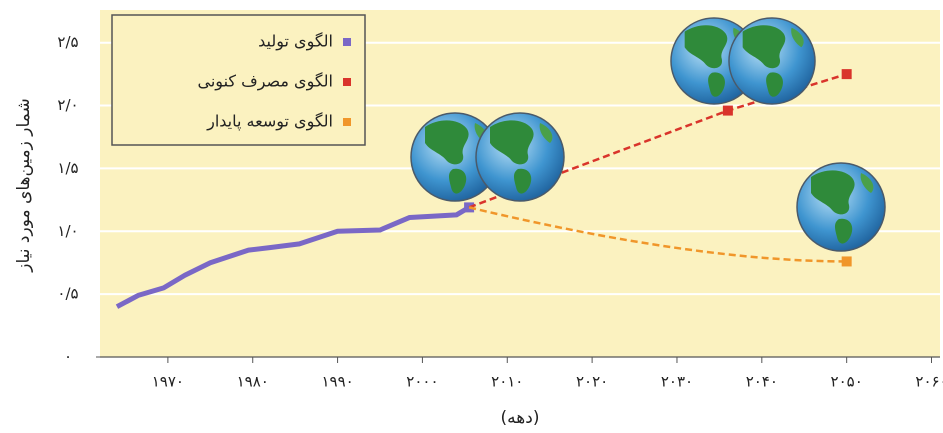 The height and width of the screenshot is (433, 943). I want to click on x-tick-label: ۲۰۱۰, so click(507, 382).